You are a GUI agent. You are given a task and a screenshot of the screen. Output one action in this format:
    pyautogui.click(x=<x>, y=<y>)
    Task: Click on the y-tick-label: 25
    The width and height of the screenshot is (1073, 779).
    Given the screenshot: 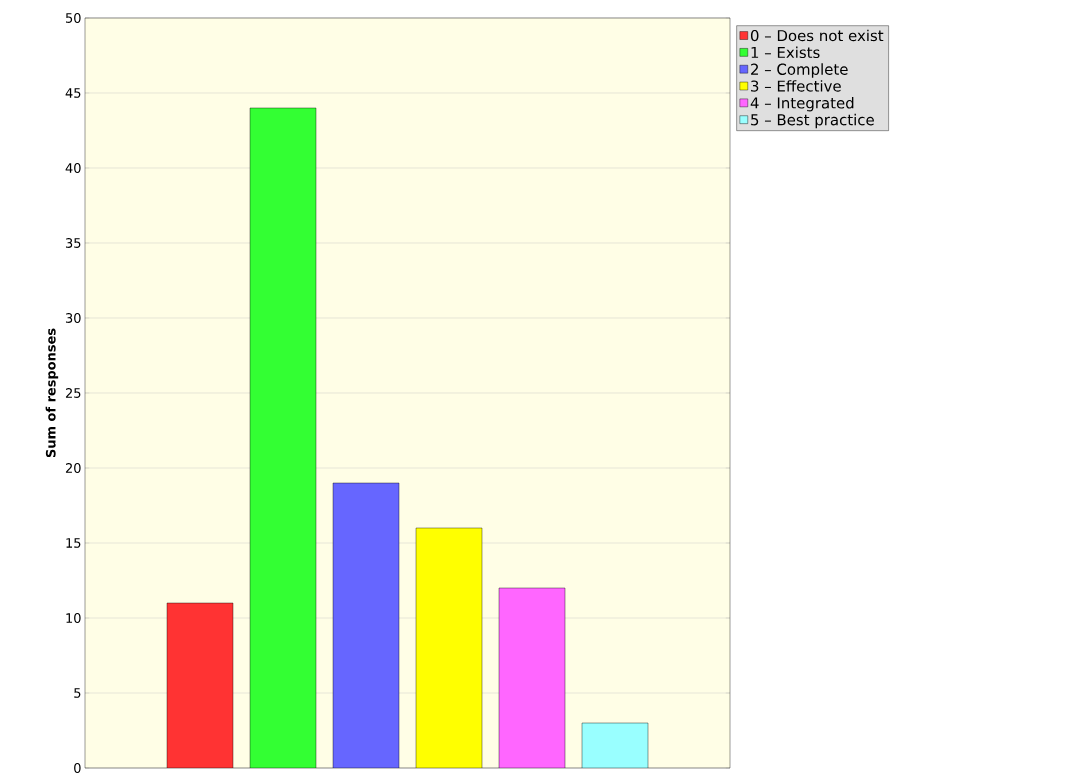 What is the action you would take?
    pyautogui.click(x=73, y=393)
    